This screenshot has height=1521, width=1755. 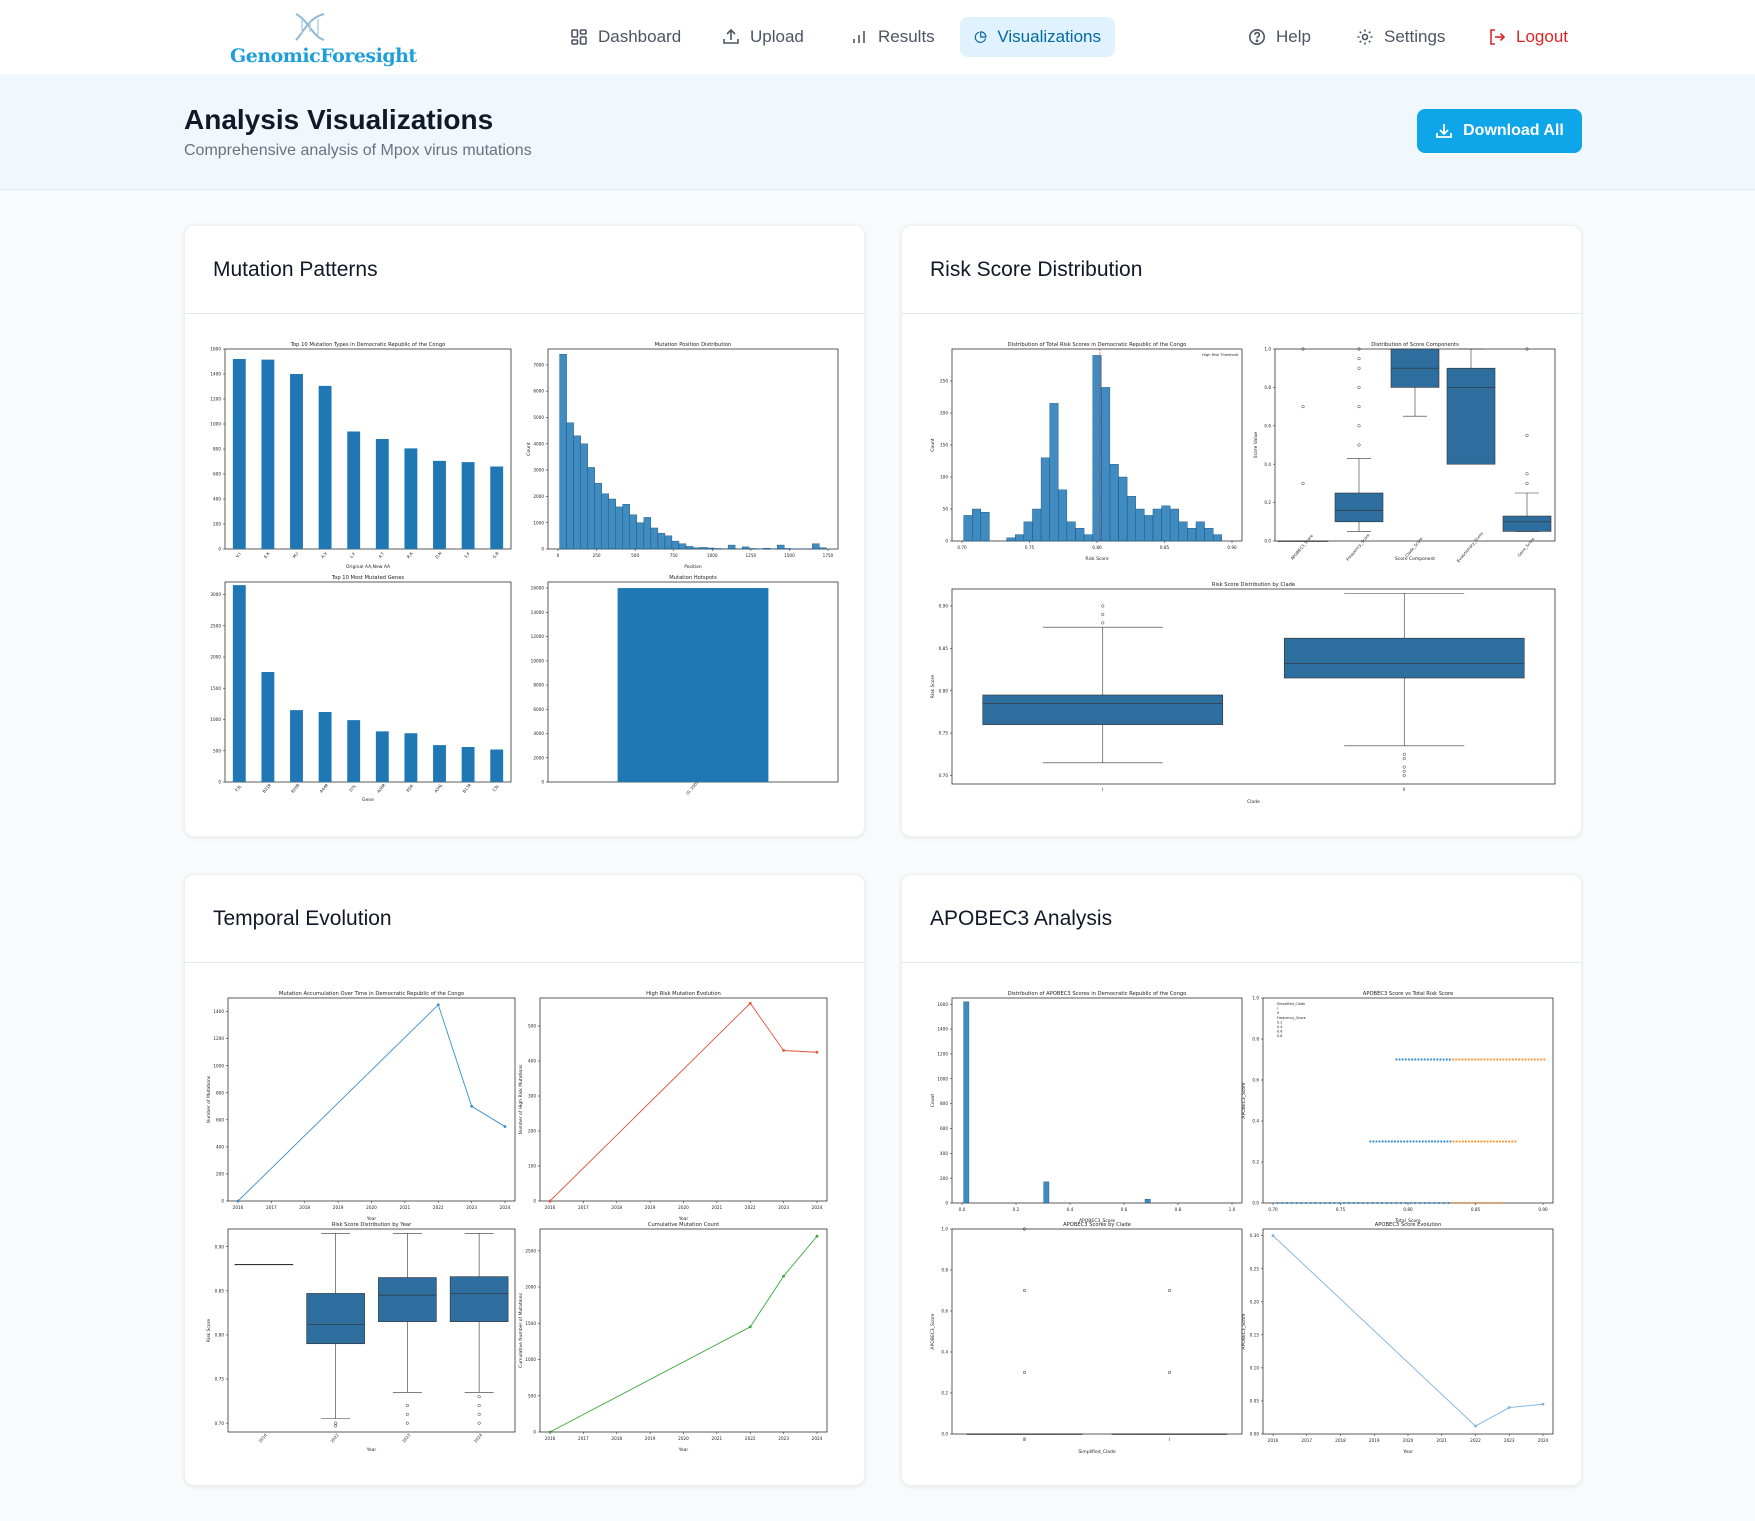 What do you see at coordinates (892, 37) in the screenshot?
I see `nav-results: Results` at bounding box center [892, 37].